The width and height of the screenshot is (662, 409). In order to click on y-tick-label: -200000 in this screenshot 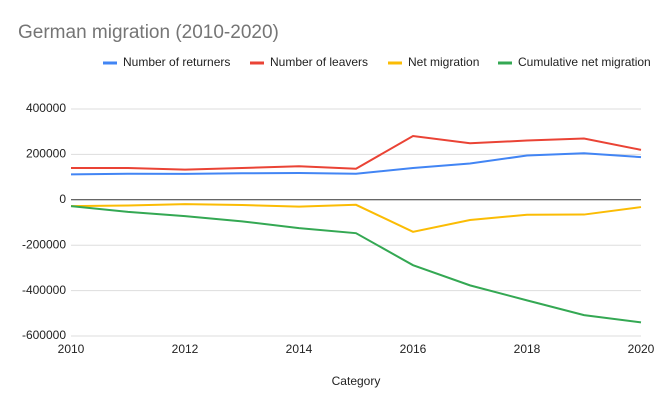, I will do `click(44, 244)`.